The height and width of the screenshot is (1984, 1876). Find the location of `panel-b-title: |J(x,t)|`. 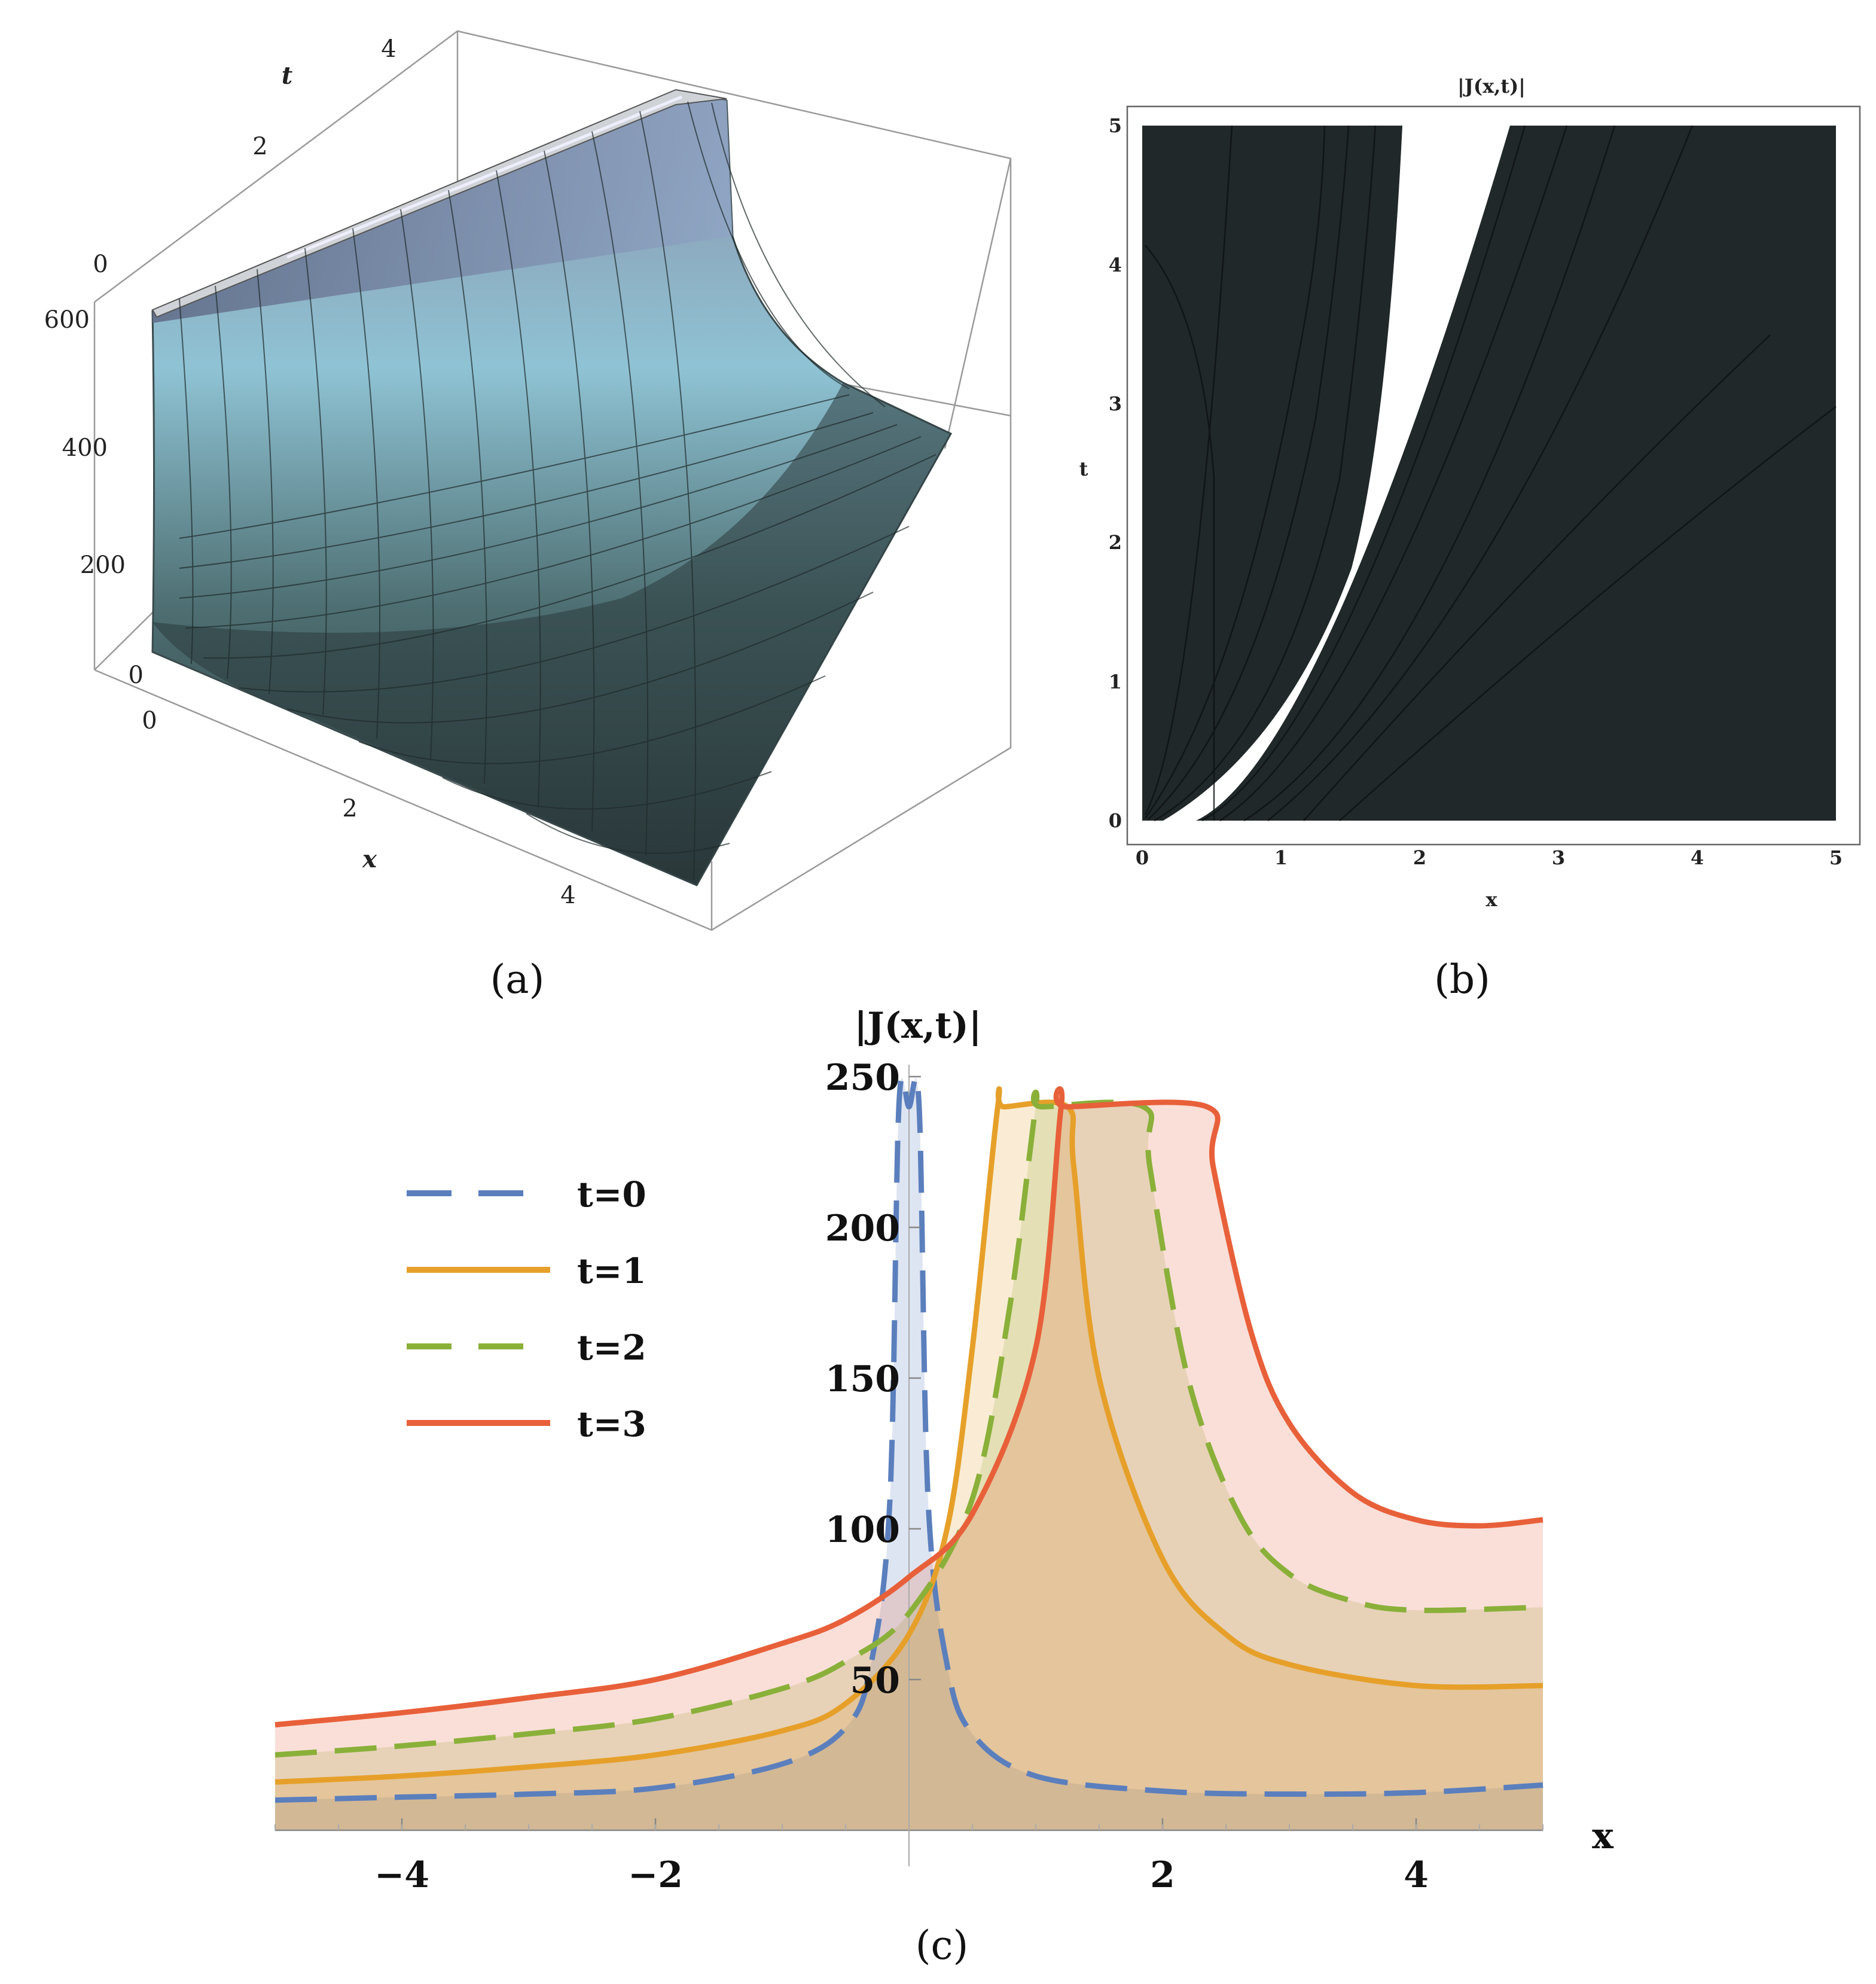

panel-b-title: |J(x,t)| is located at coordinates (1492, 86).